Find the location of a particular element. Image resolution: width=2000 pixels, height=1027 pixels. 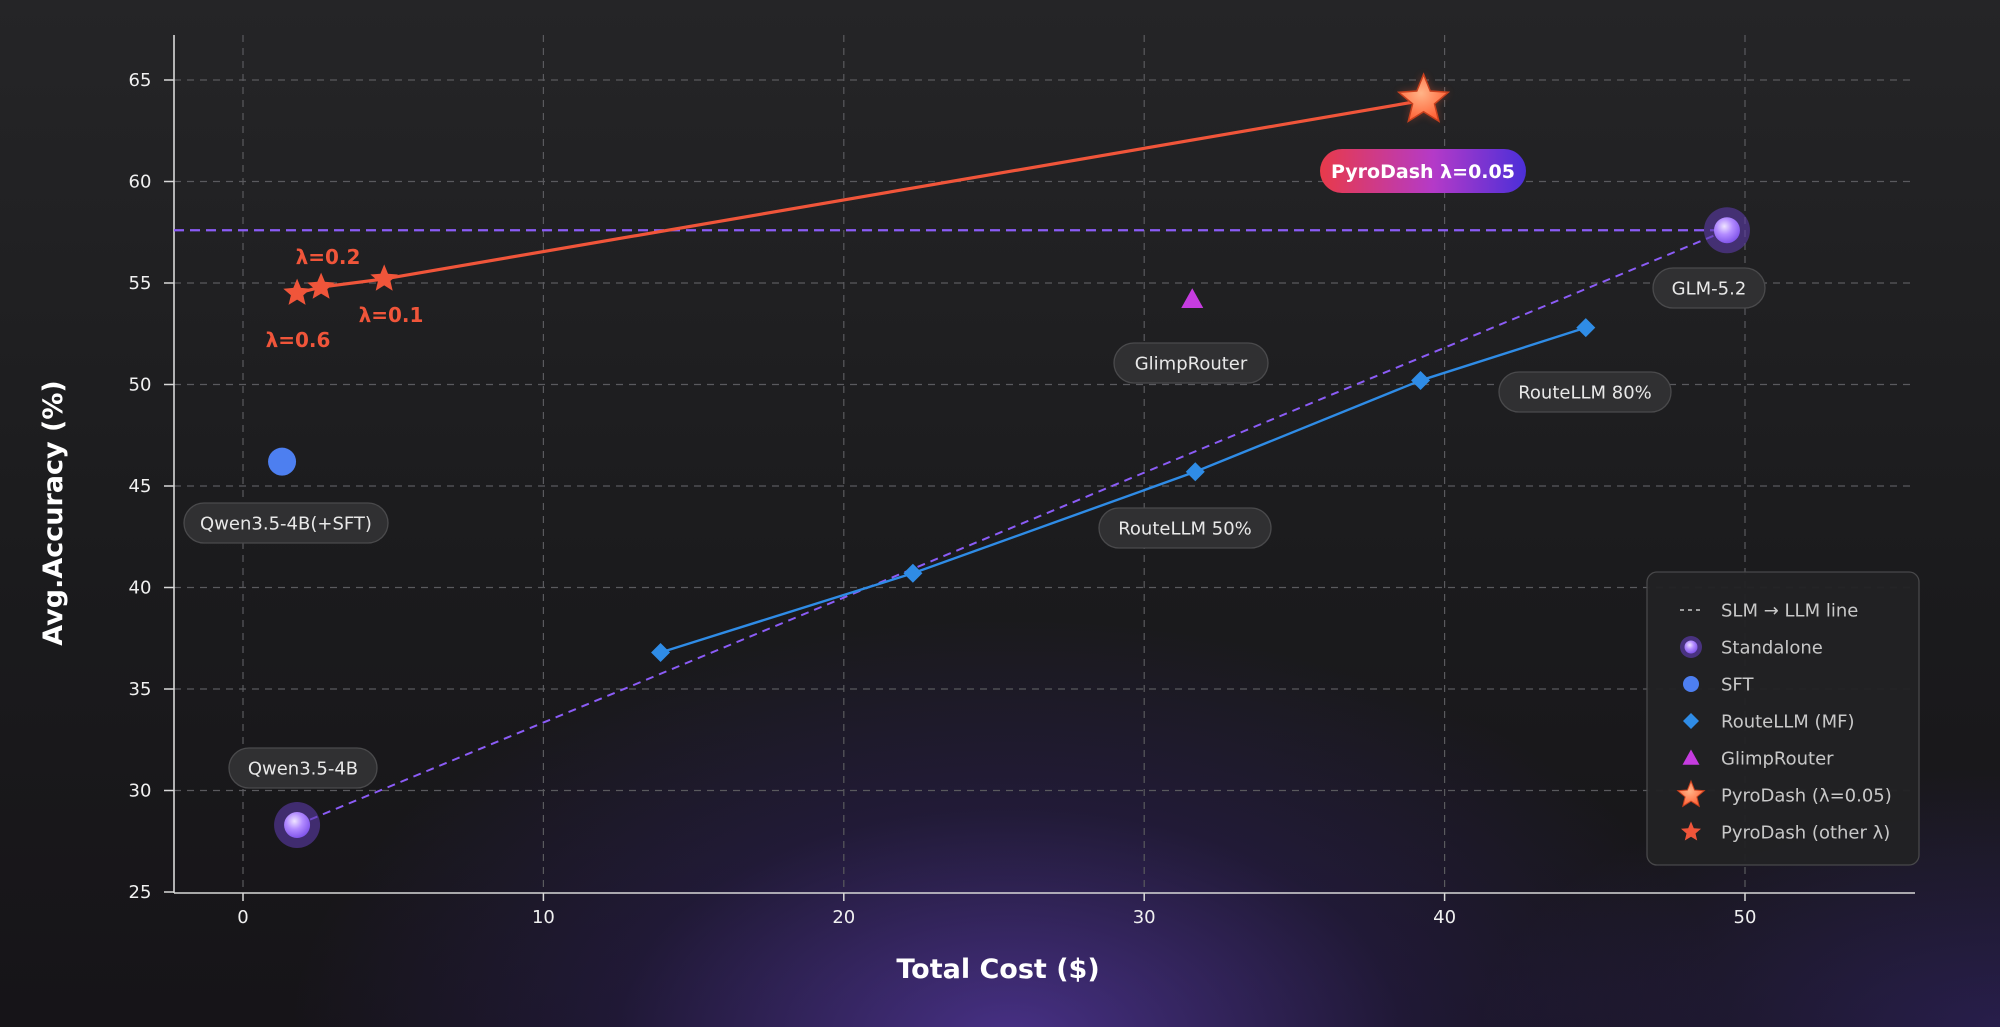

label-routellm-80: RouteLLM 80% is located at coordinates (1585, 392).